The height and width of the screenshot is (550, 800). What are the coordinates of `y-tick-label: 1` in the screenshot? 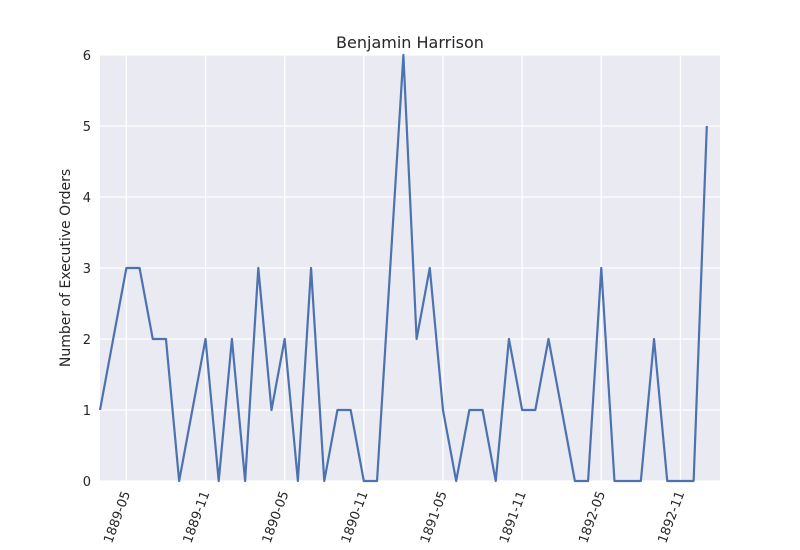 It's located at (87, 411).